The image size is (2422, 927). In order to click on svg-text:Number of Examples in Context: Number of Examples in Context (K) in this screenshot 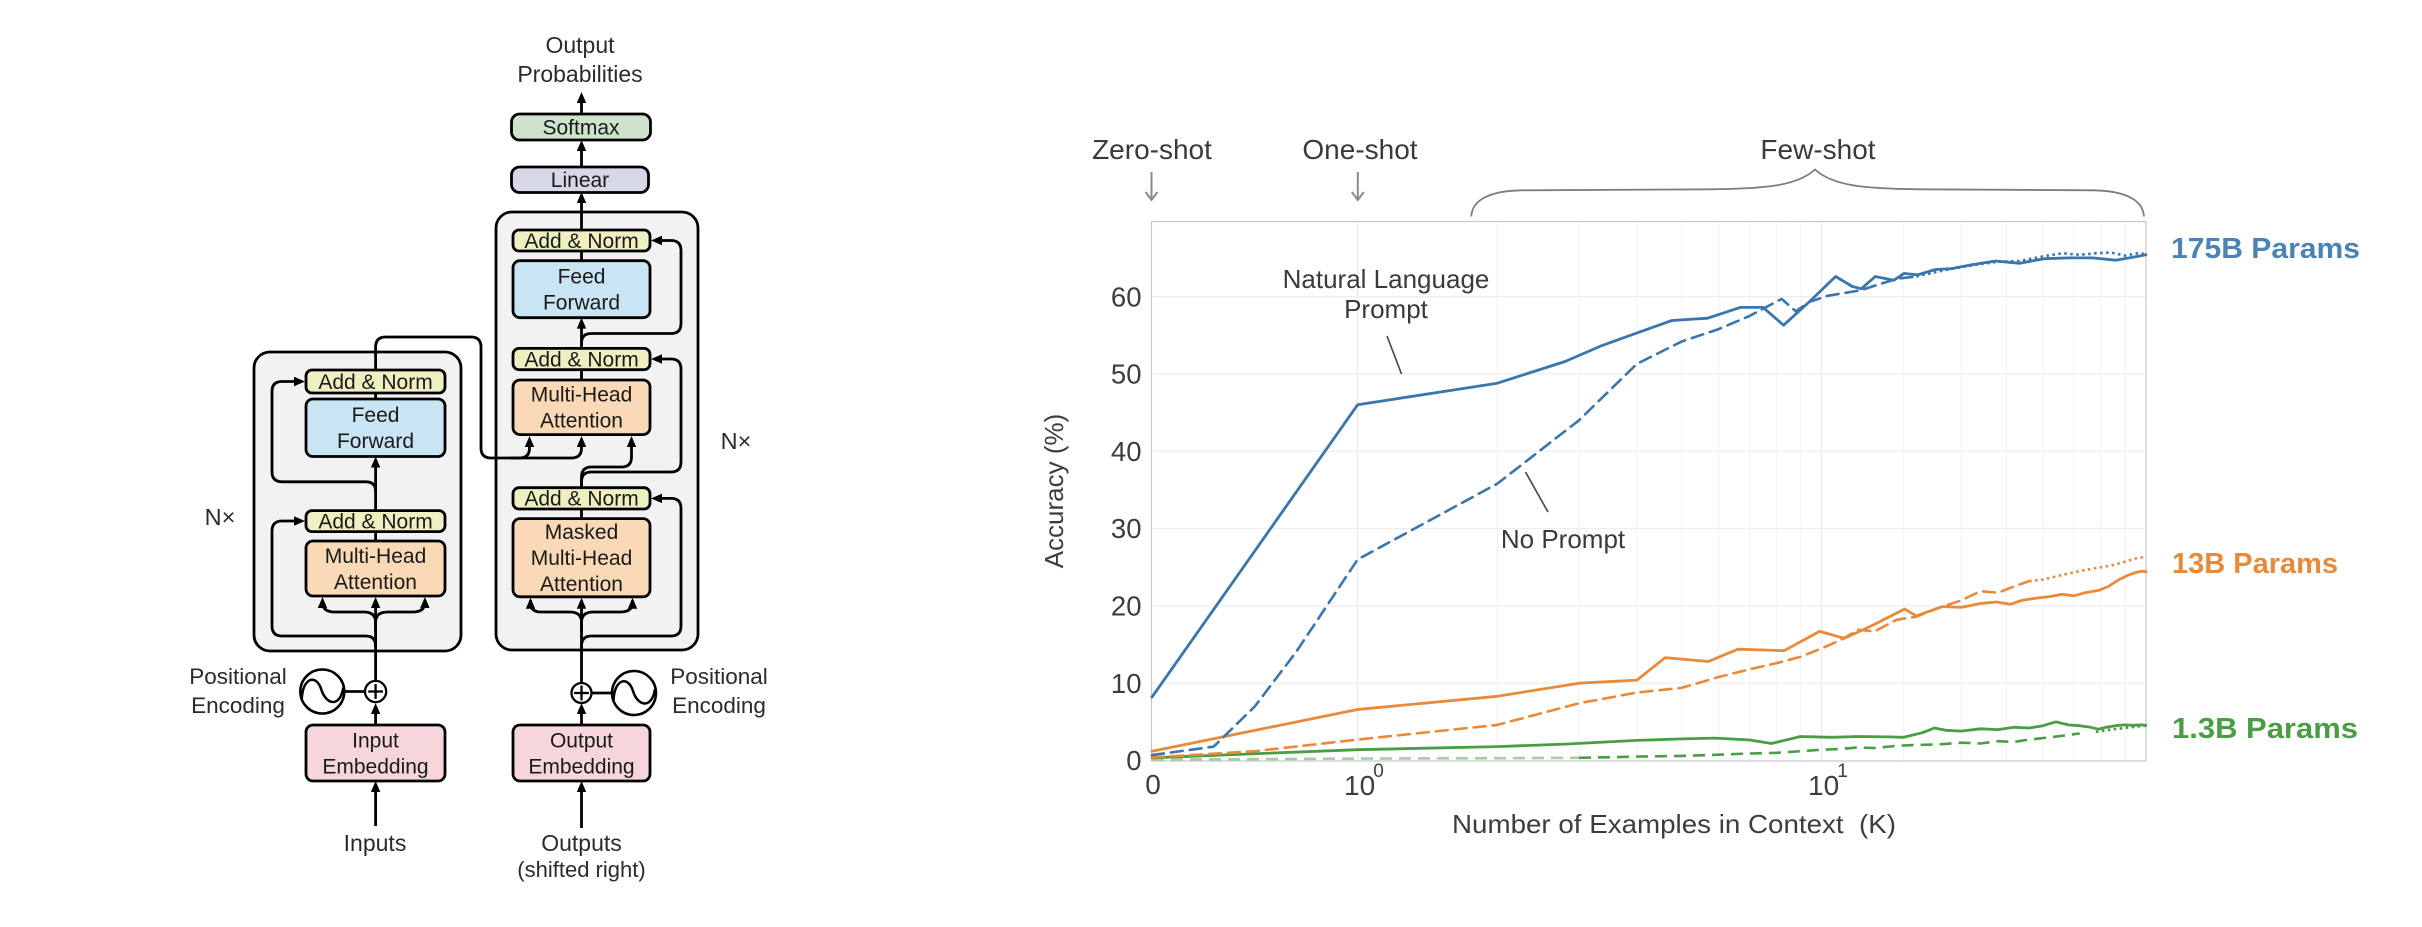, I will do `click(1674, 824)`.